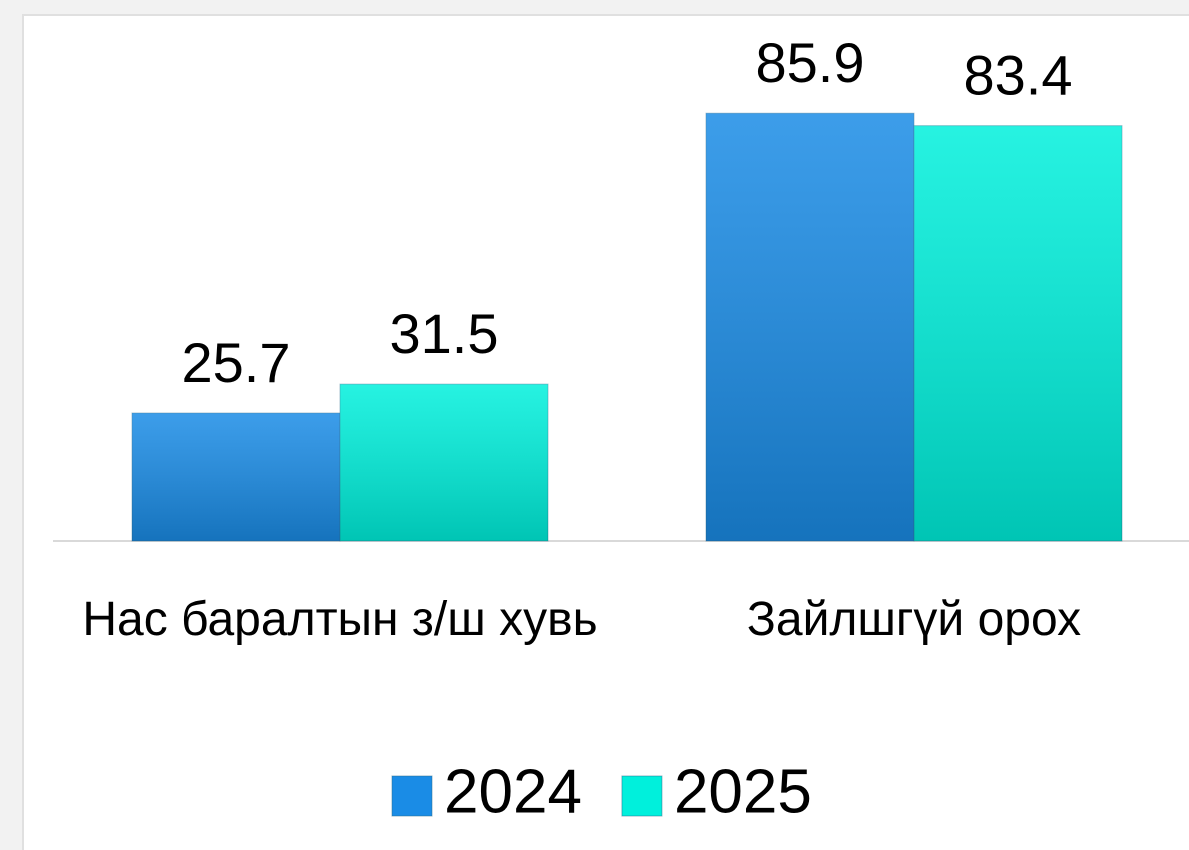 The height and width of the screenshot is (850, 1189). Describe the element at coordinates (810, 62) in the screenshot. I see `data-label: 85.9` at that location.